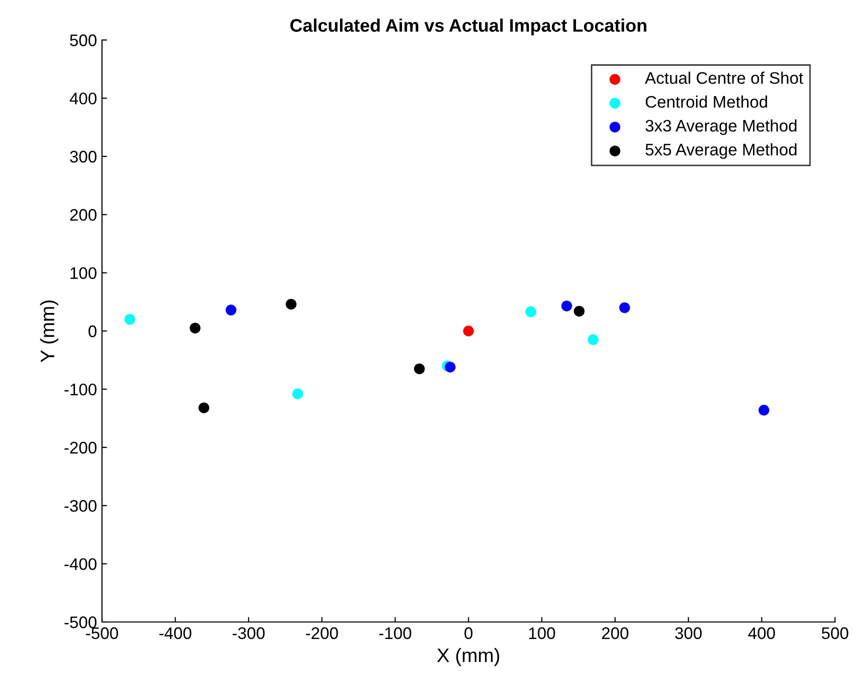 This screenshot has width=857, height=693. I want to click on x-tick-label: -400, so click(175, 633).